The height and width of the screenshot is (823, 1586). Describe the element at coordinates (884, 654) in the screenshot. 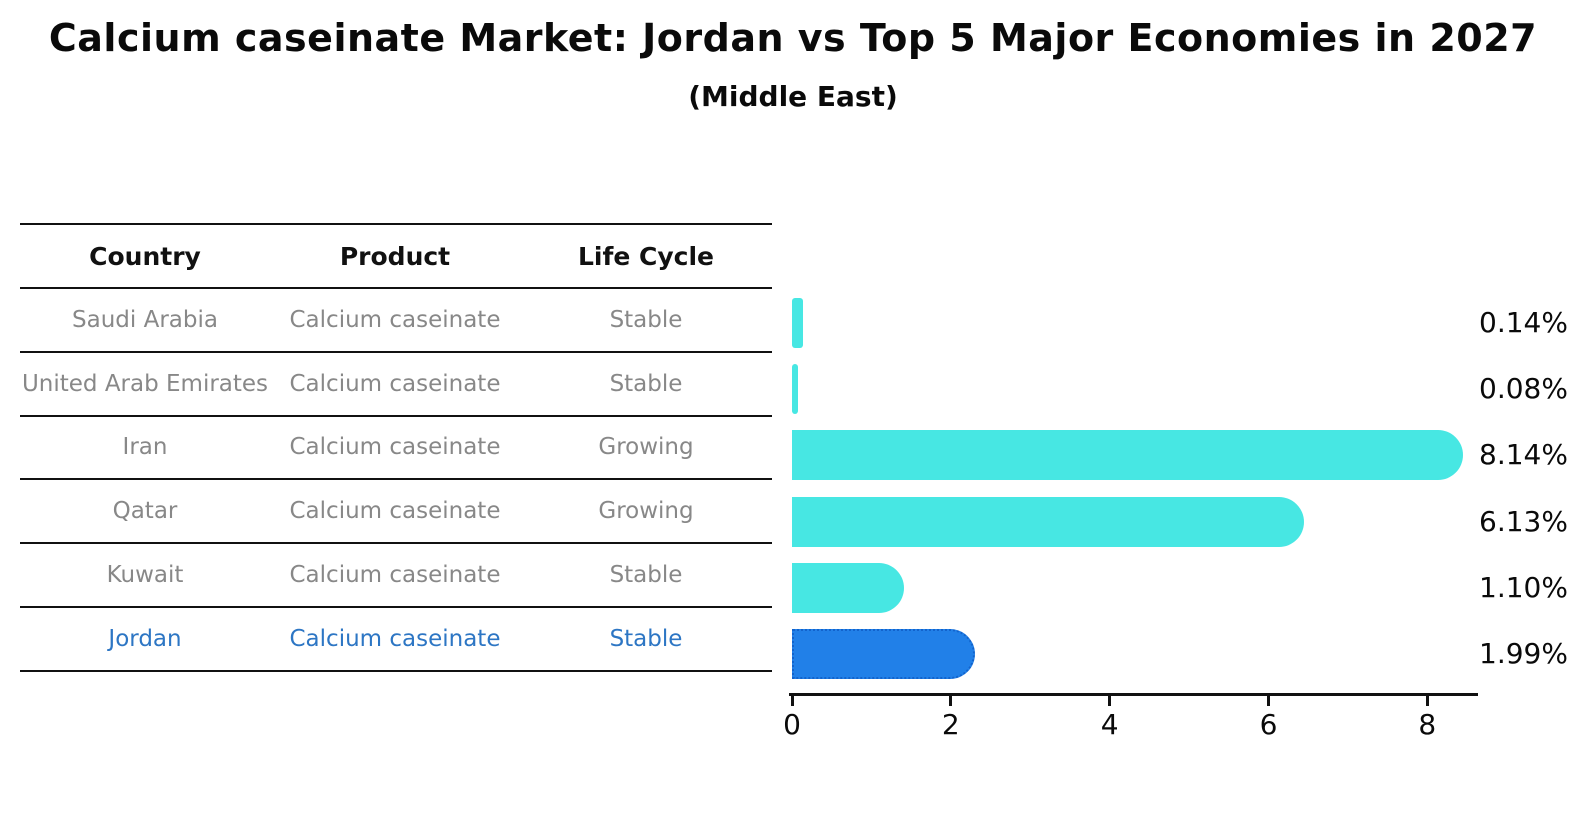

I see `highlight-bar` at that location.